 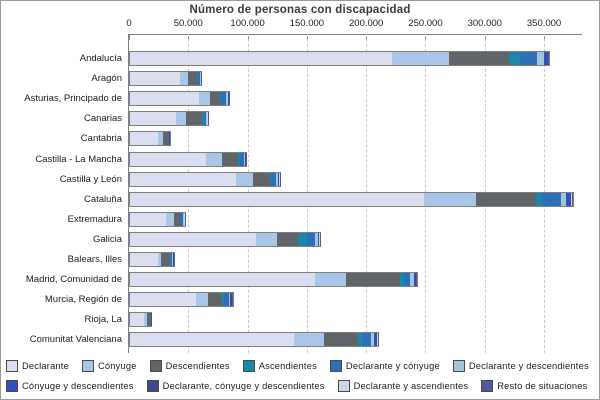 What do you see at coordinates (90, 179) in the screenshot?
I see `category-label: Castilla y León` at bounding box center [90, 179].